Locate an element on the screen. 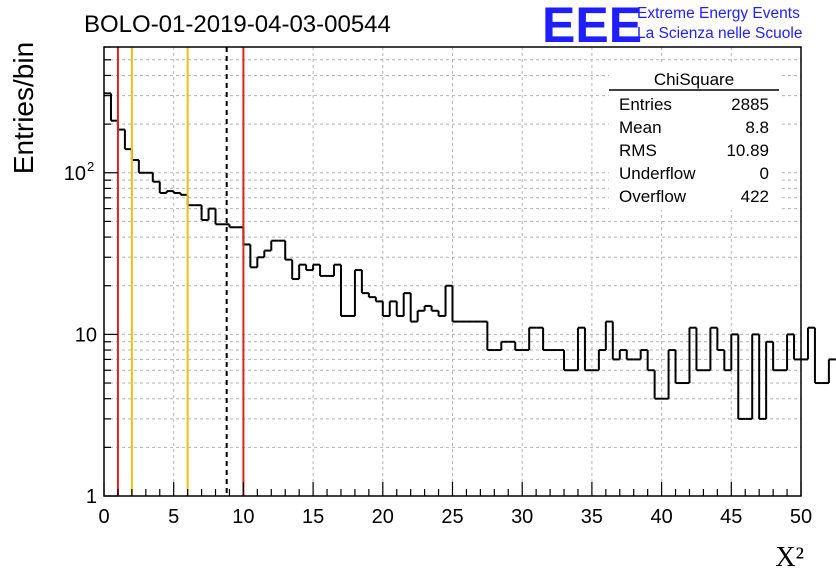 The image size is (836, 572). eee-logo-letters: EEE is located at coordinates (592, 26).